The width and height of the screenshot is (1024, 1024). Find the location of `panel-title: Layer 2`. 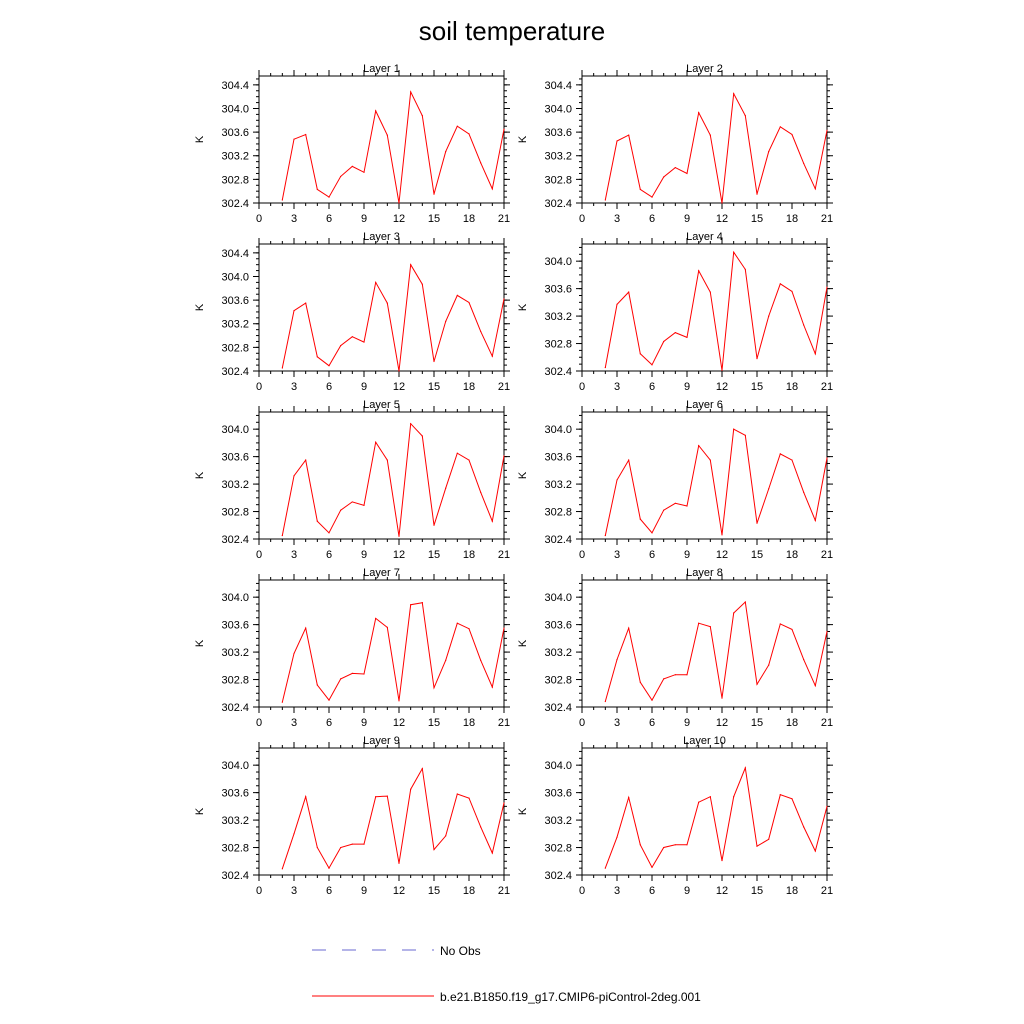

panel-title: Layer 2 is located at coordinates (704, 69).